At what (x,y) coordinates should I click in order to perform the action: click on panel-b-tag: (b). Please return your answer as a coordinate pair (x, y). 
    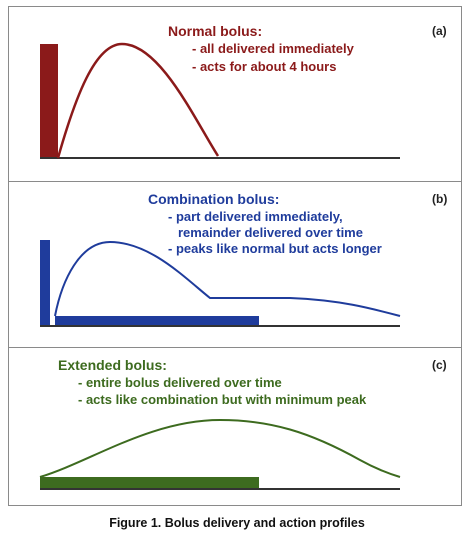
    Looking at the image, I should click on (440, 199).